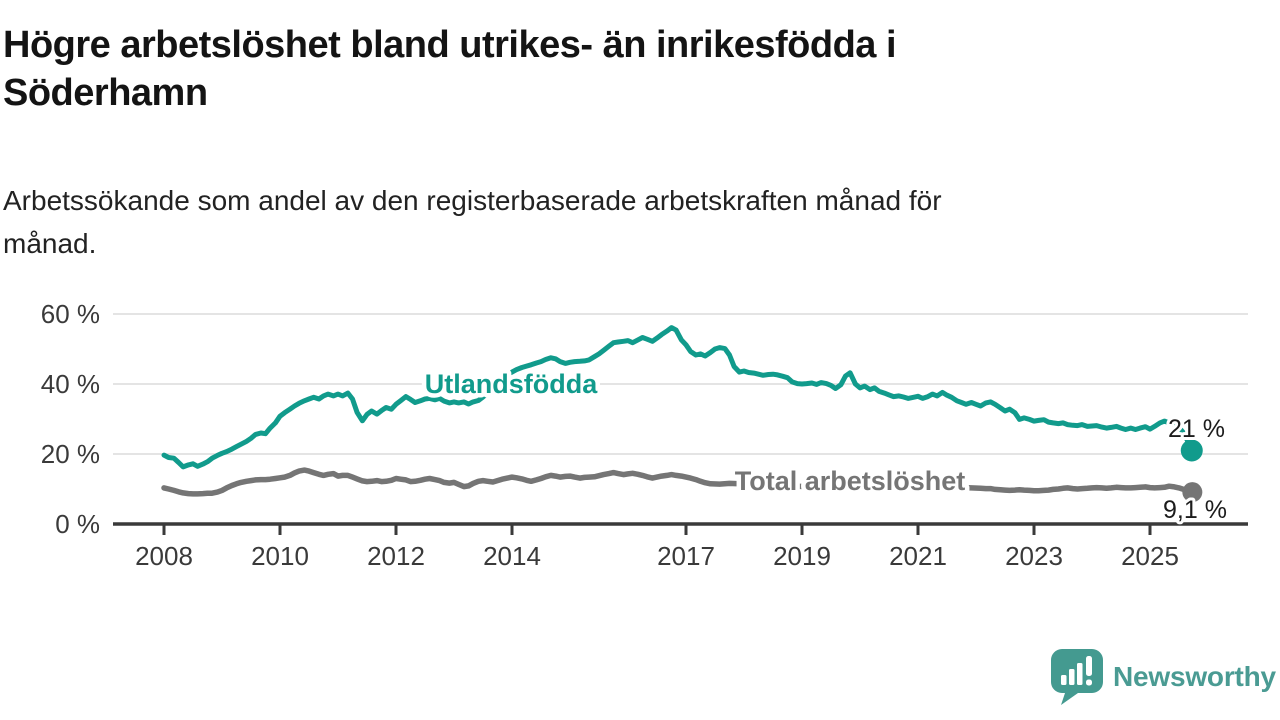  I want to click on x-tick-label-2017: 2017, so click(686, 556).